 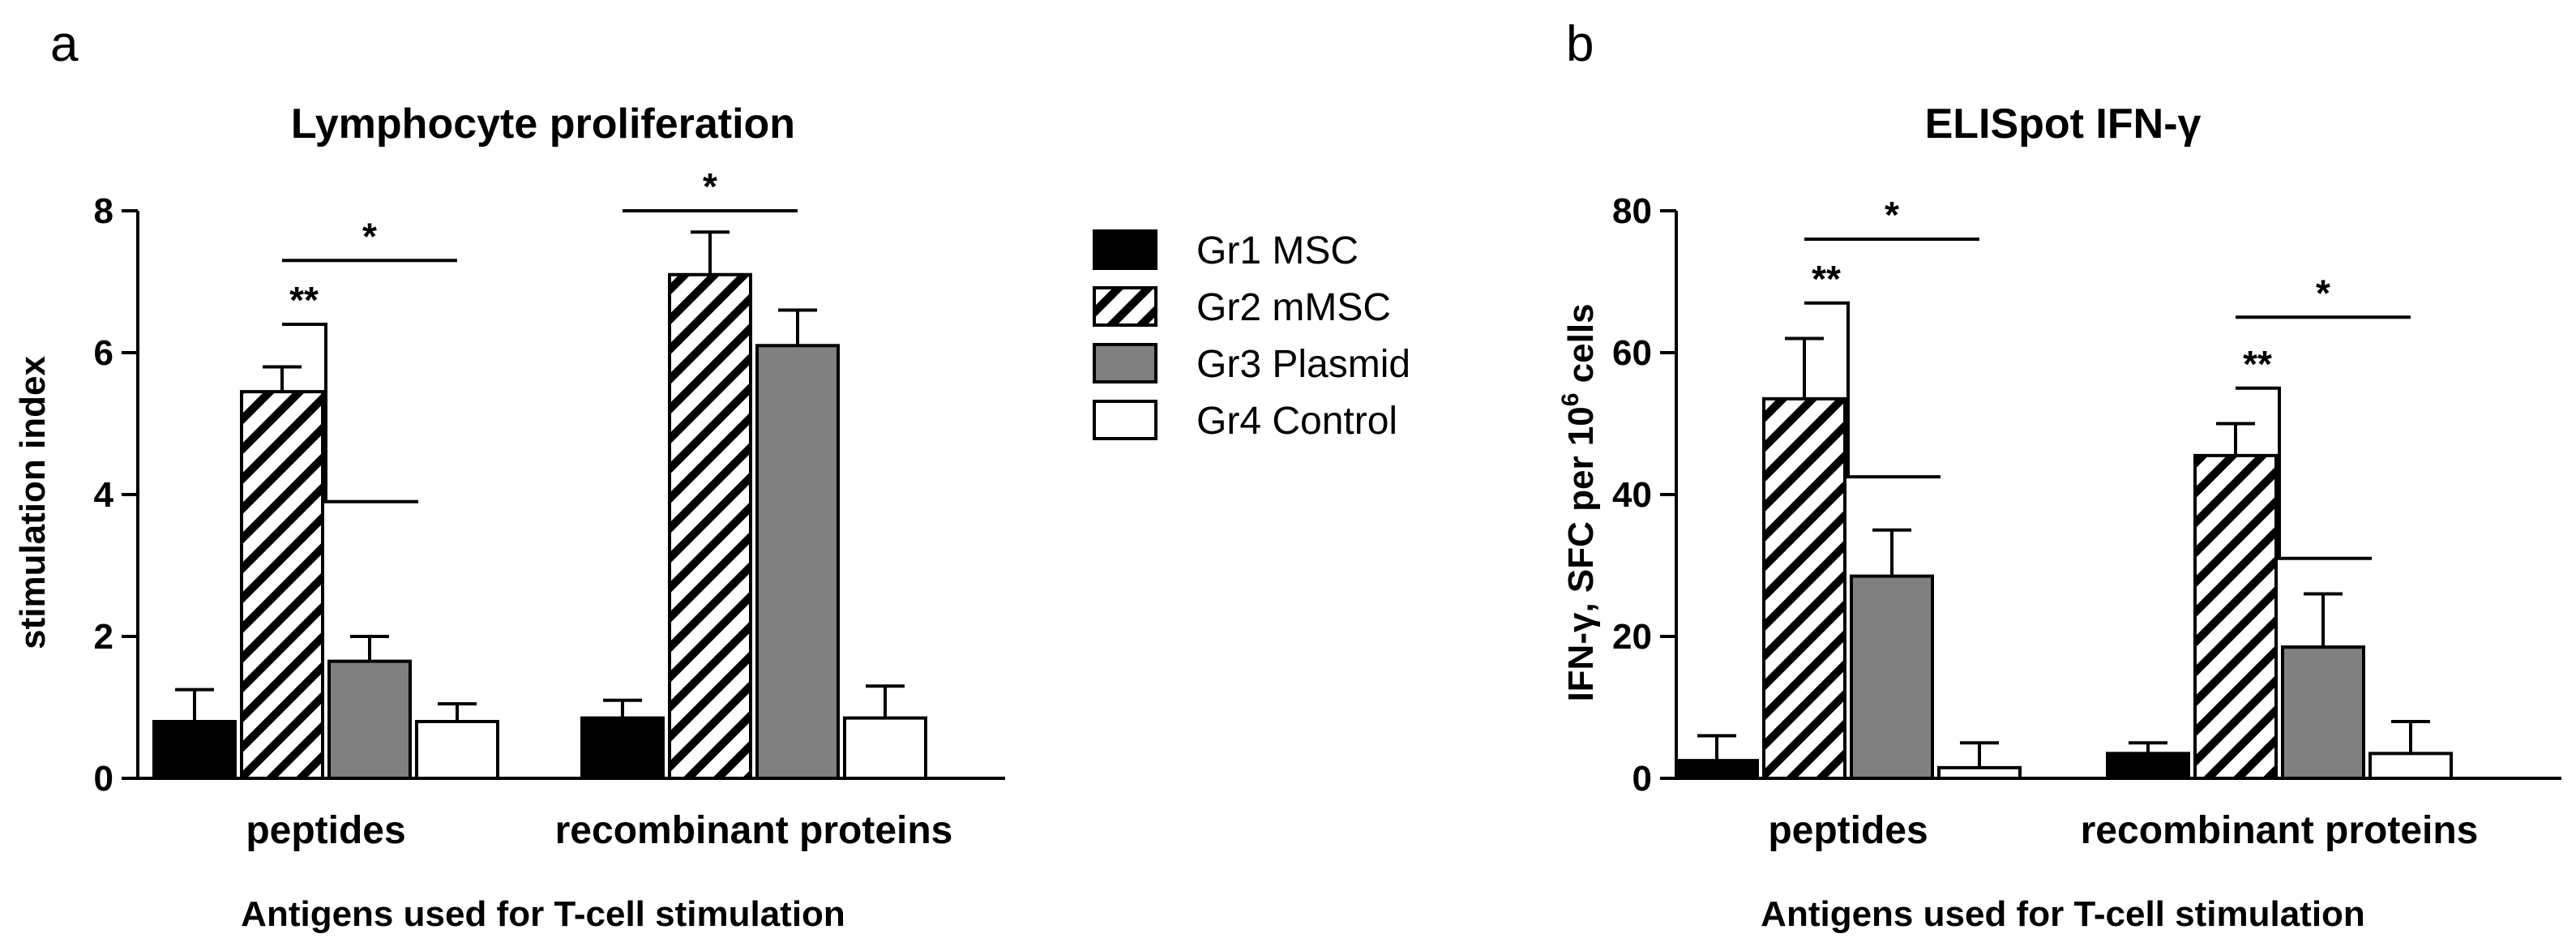 What do you see at coordinates (1277, 251) in the screenshot?
I see `legend-label: Gr1 MSC` at bounding box center [1277, 251].